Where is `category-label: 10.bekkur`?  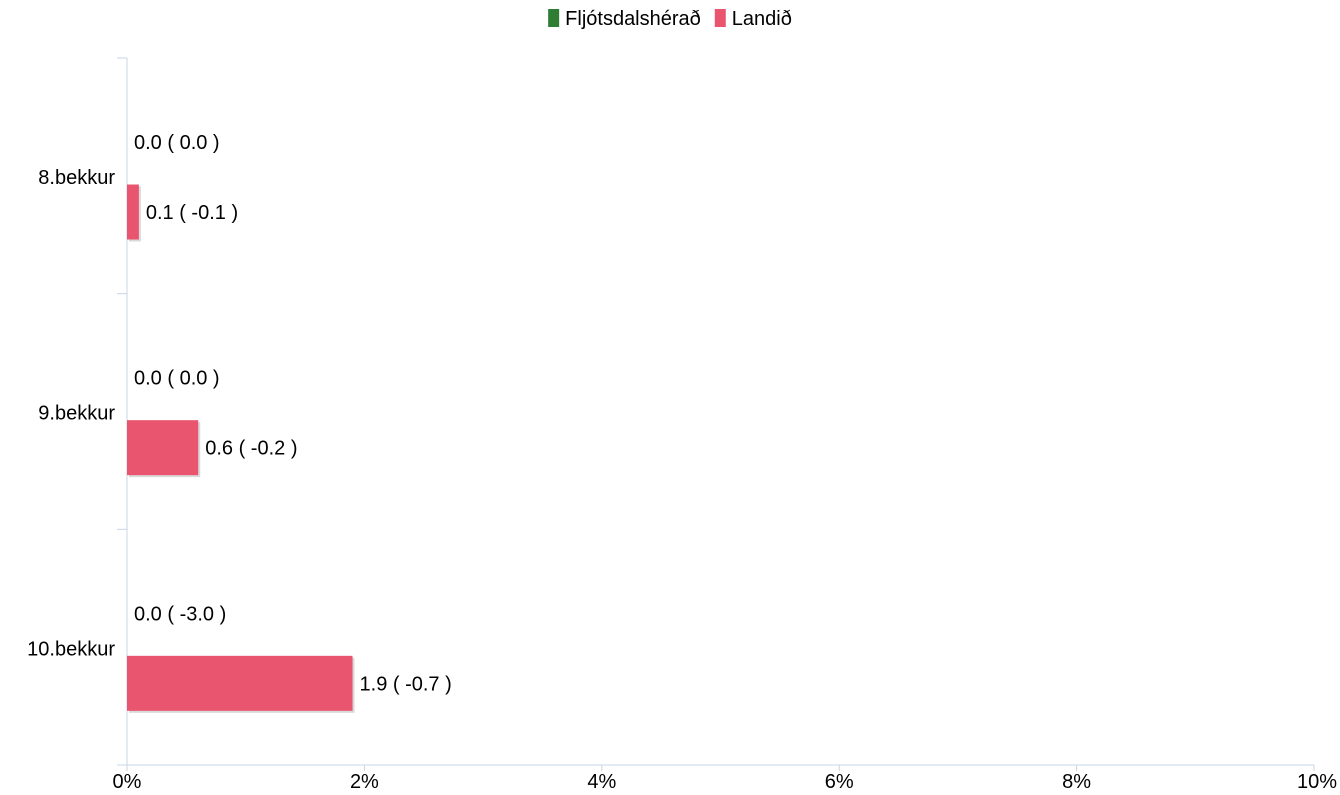
category-label: 10.bekkur is located at coordinates (71, 649).